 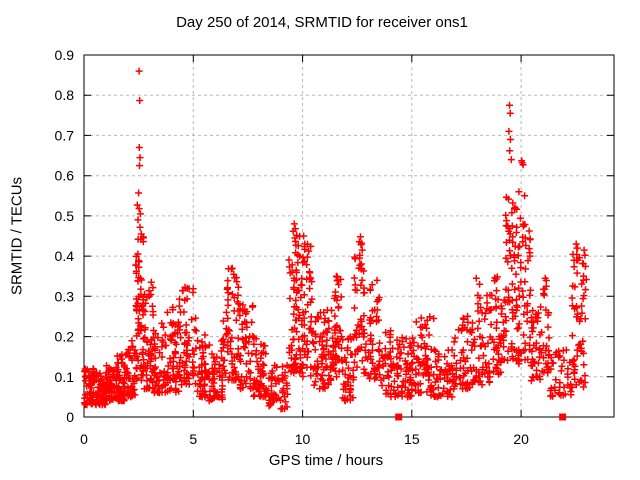 I want to click on y-tick-label: 0.4, so click(x=65, y=256).